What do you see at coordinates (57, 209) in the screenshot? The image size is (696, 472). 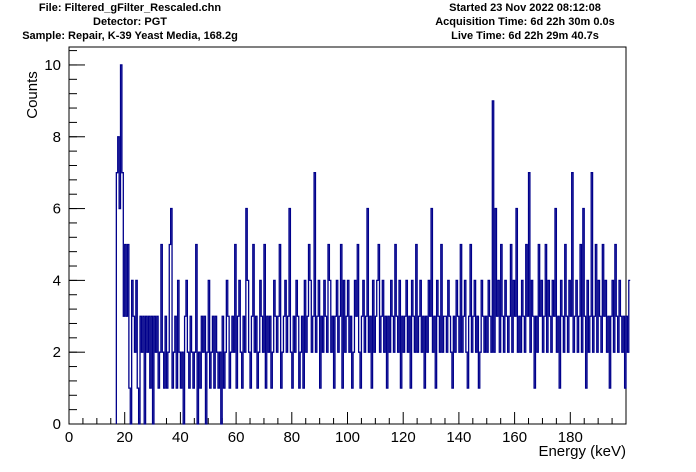 I see `y-tick-label: 6` at bounding box center [57, 209].